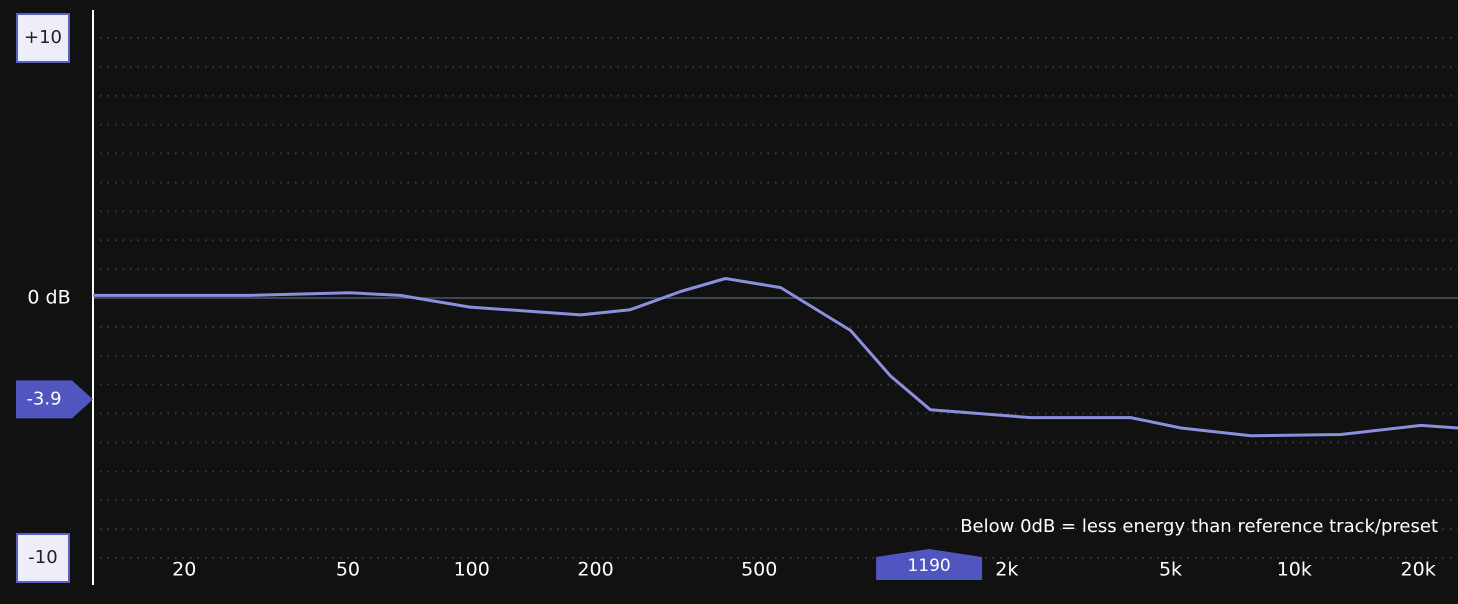 Image resolution: width=1458 pixels, height=604 pixels. What do you see at coordinates (48, 298) in the screenshot?
I see `y-tick-label: 0 dB` at bounding box center [48, 298].